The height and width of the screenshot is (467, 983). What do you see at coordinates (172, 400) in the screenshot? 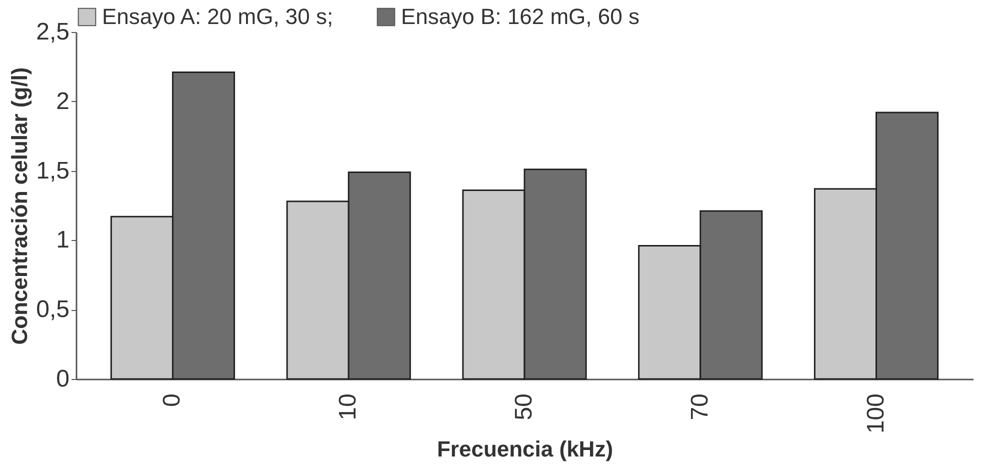
I see `x-tick-label: 0` at bounding box center [172, 400].